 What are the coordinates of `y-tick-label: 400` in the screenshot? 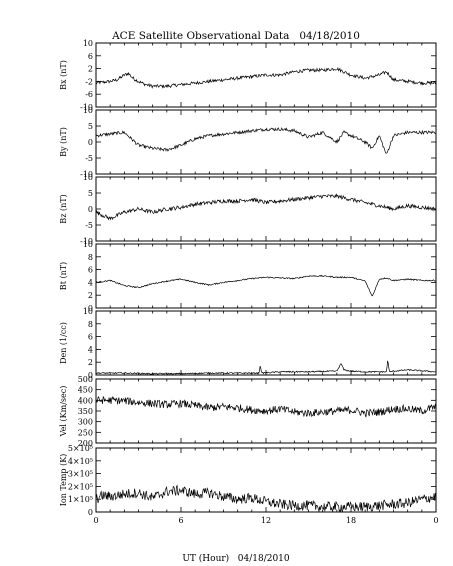 It's located at (85, 400).